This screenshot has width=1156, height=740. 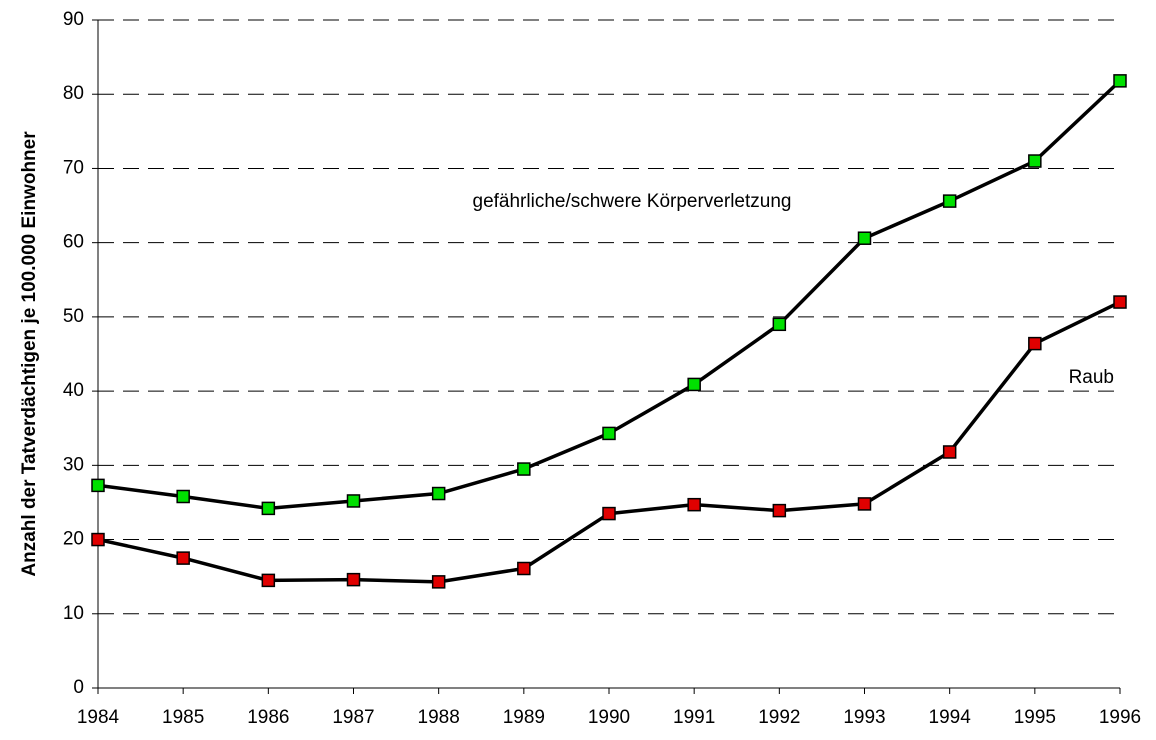 I want to click on y-tick-label: 40, so click(x=73, y=390).